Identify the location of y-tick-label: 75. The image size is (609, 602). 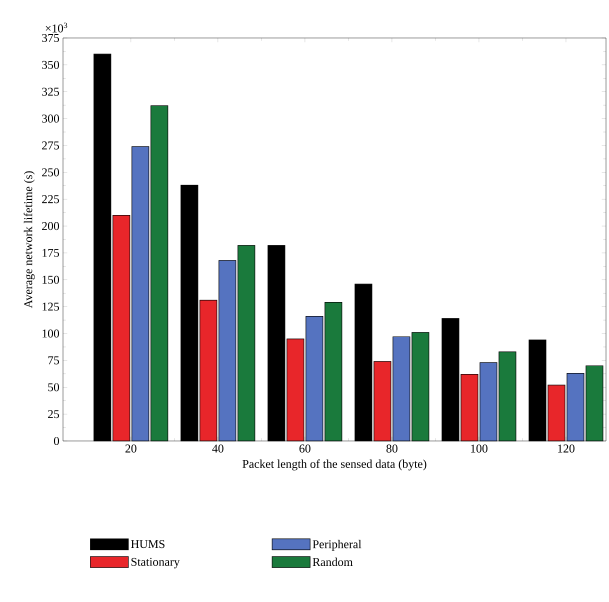
(54, 360).